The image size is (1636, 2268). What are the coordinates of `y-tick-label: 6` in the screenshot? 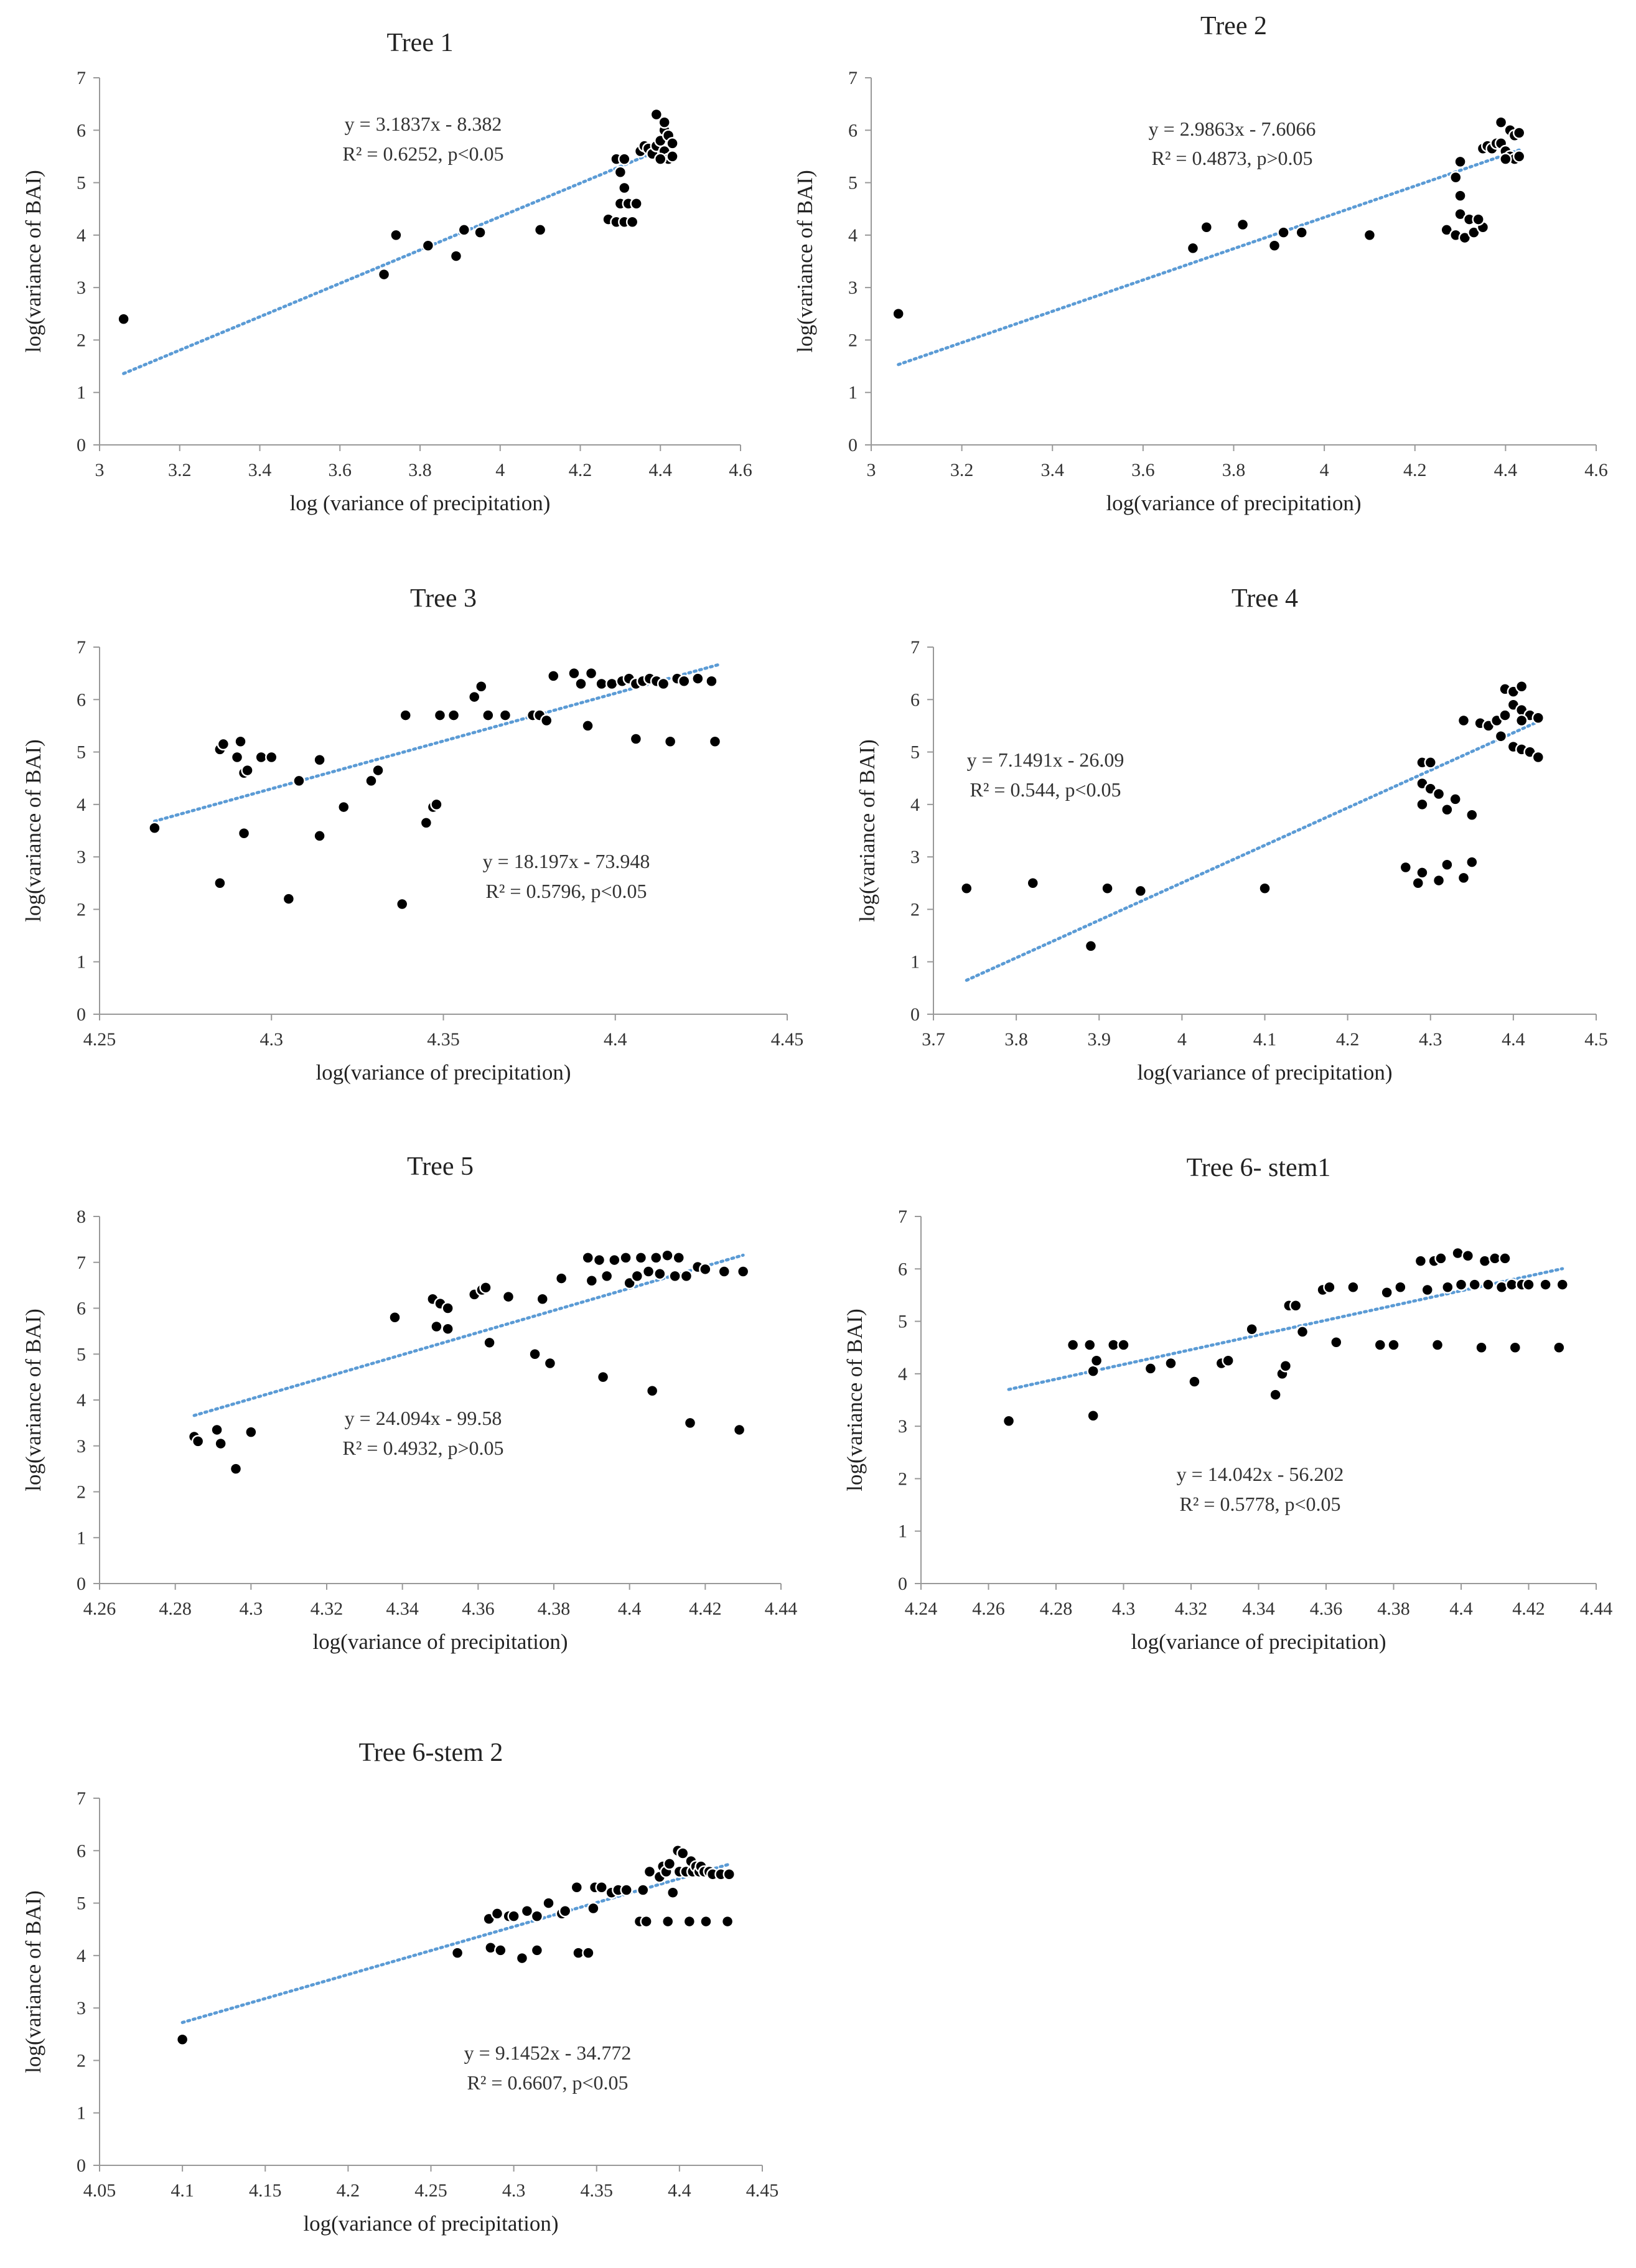 It's located at (81, 130).